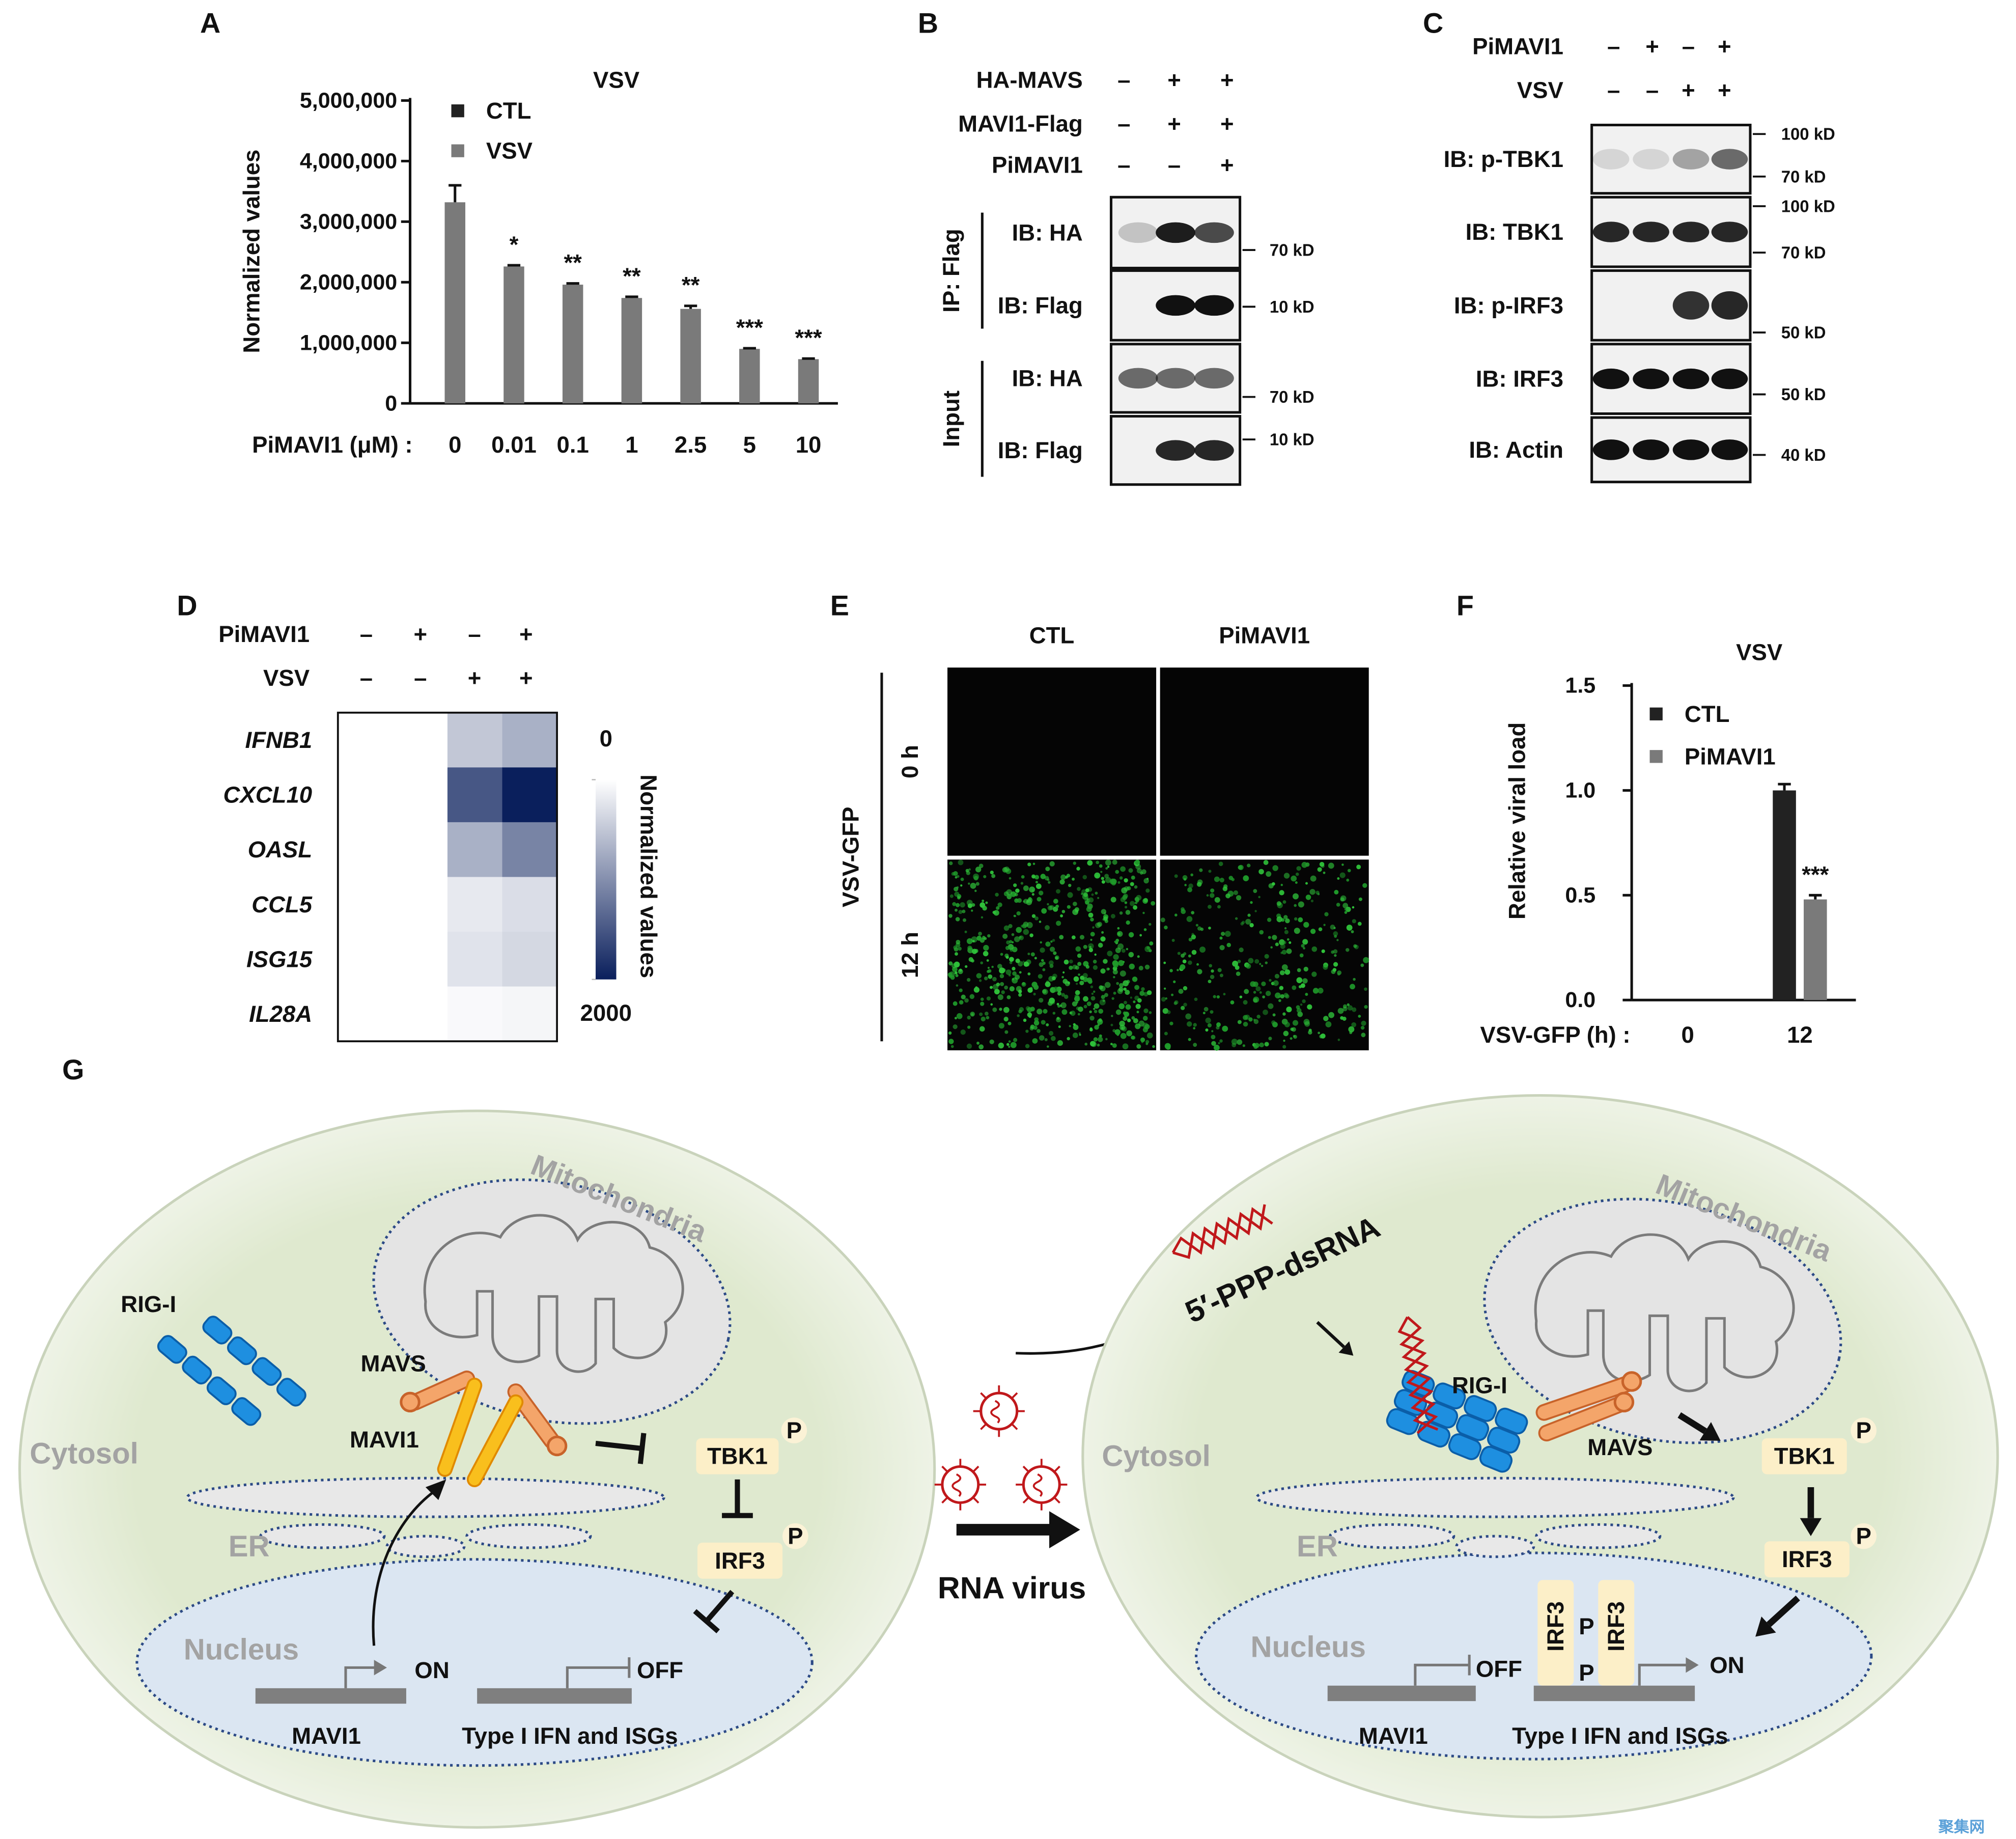  I want to click on er-membrane, so click(1495, 1497).